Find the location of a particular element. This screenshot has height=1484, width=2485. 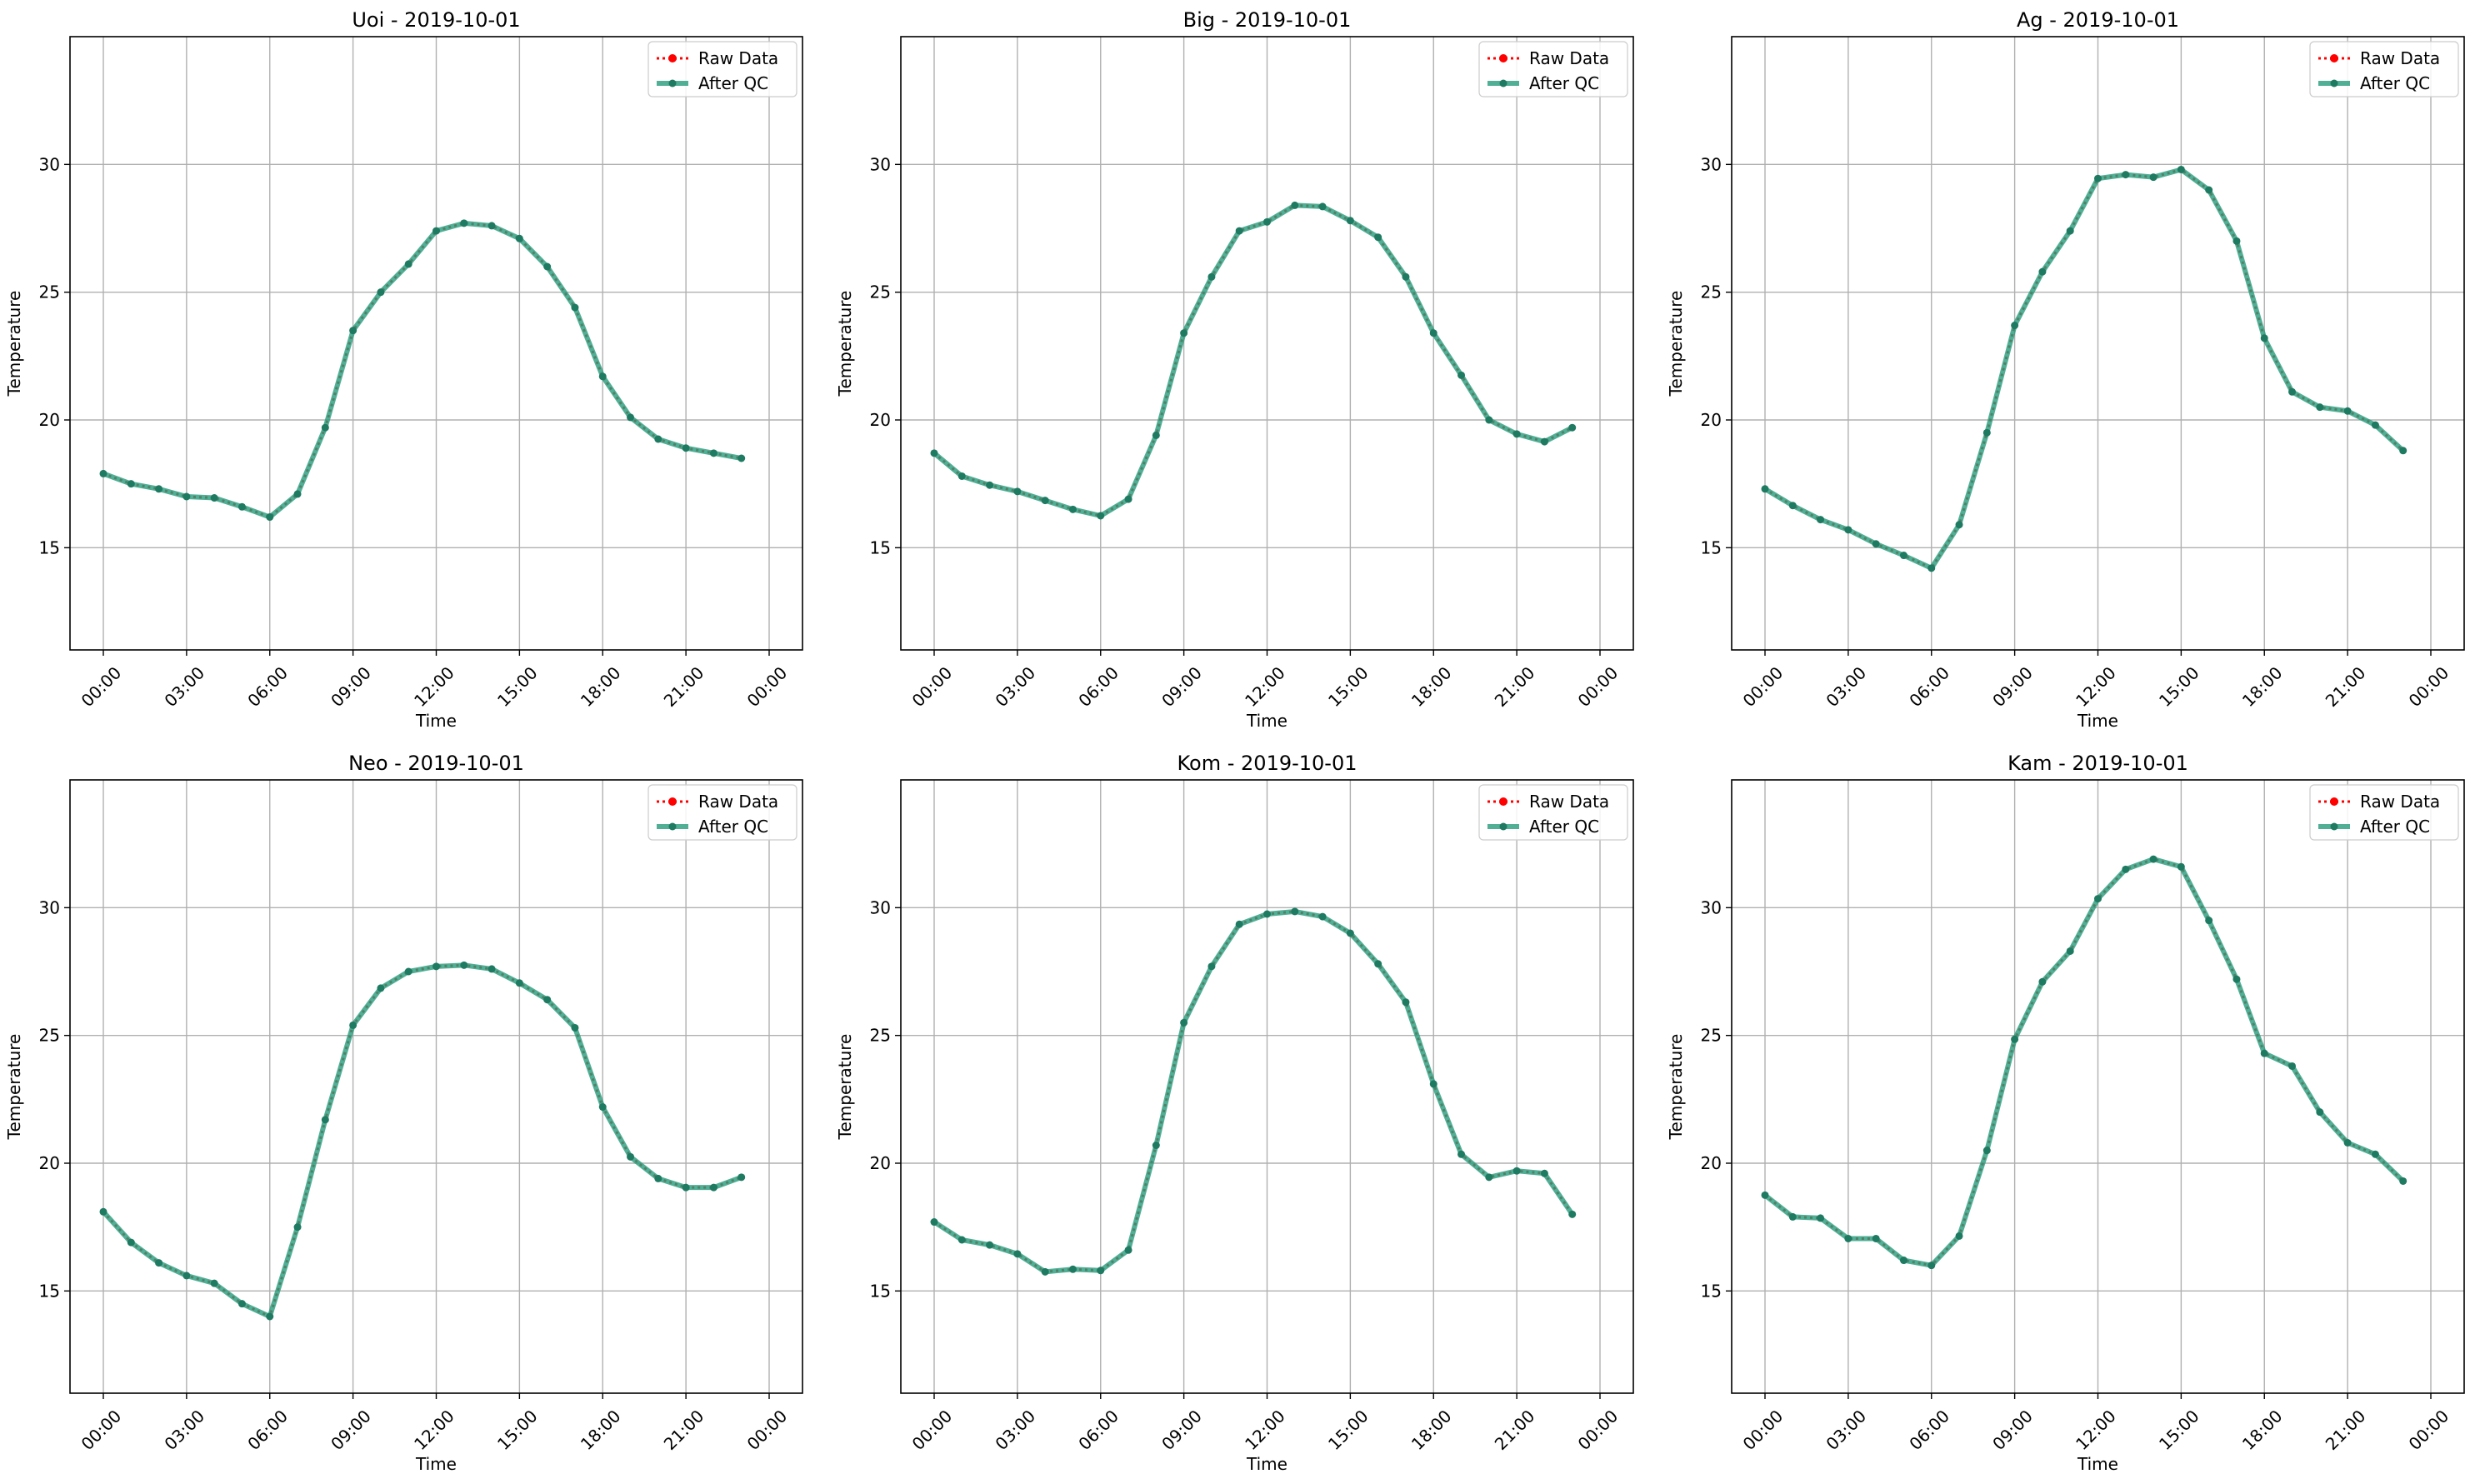

legend-qc-label: After QC is located at coordinates (1564, 83).